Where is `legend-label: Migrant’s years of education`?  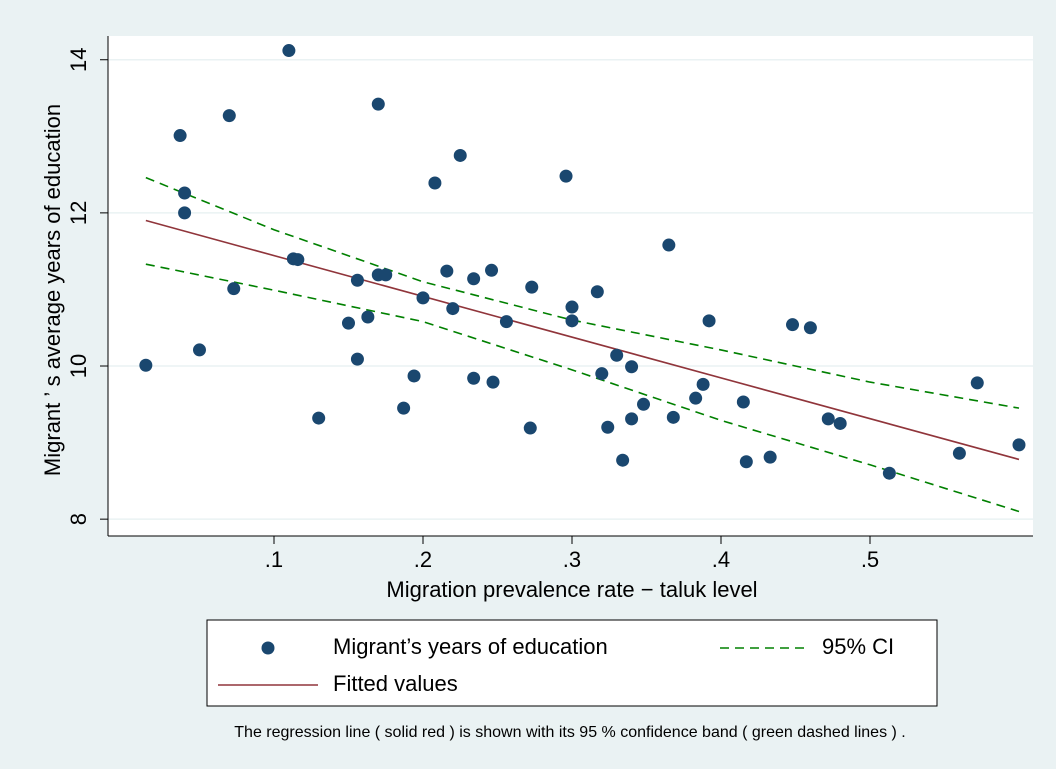 legend-label: Migrant’s years of education is located at coordinates (470, 646).